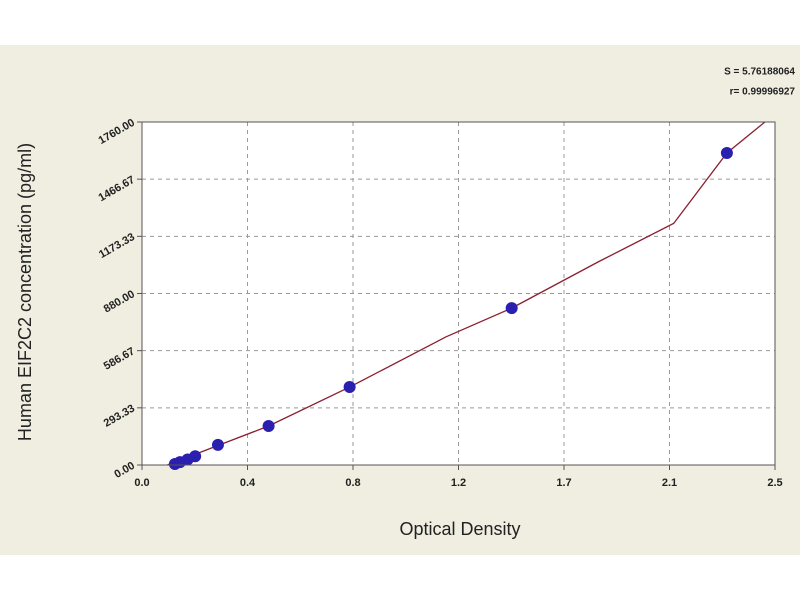 The height and width of the screenshot is (605, 800). I want to click on x-tick-label: 2.1, so click(669, 483).